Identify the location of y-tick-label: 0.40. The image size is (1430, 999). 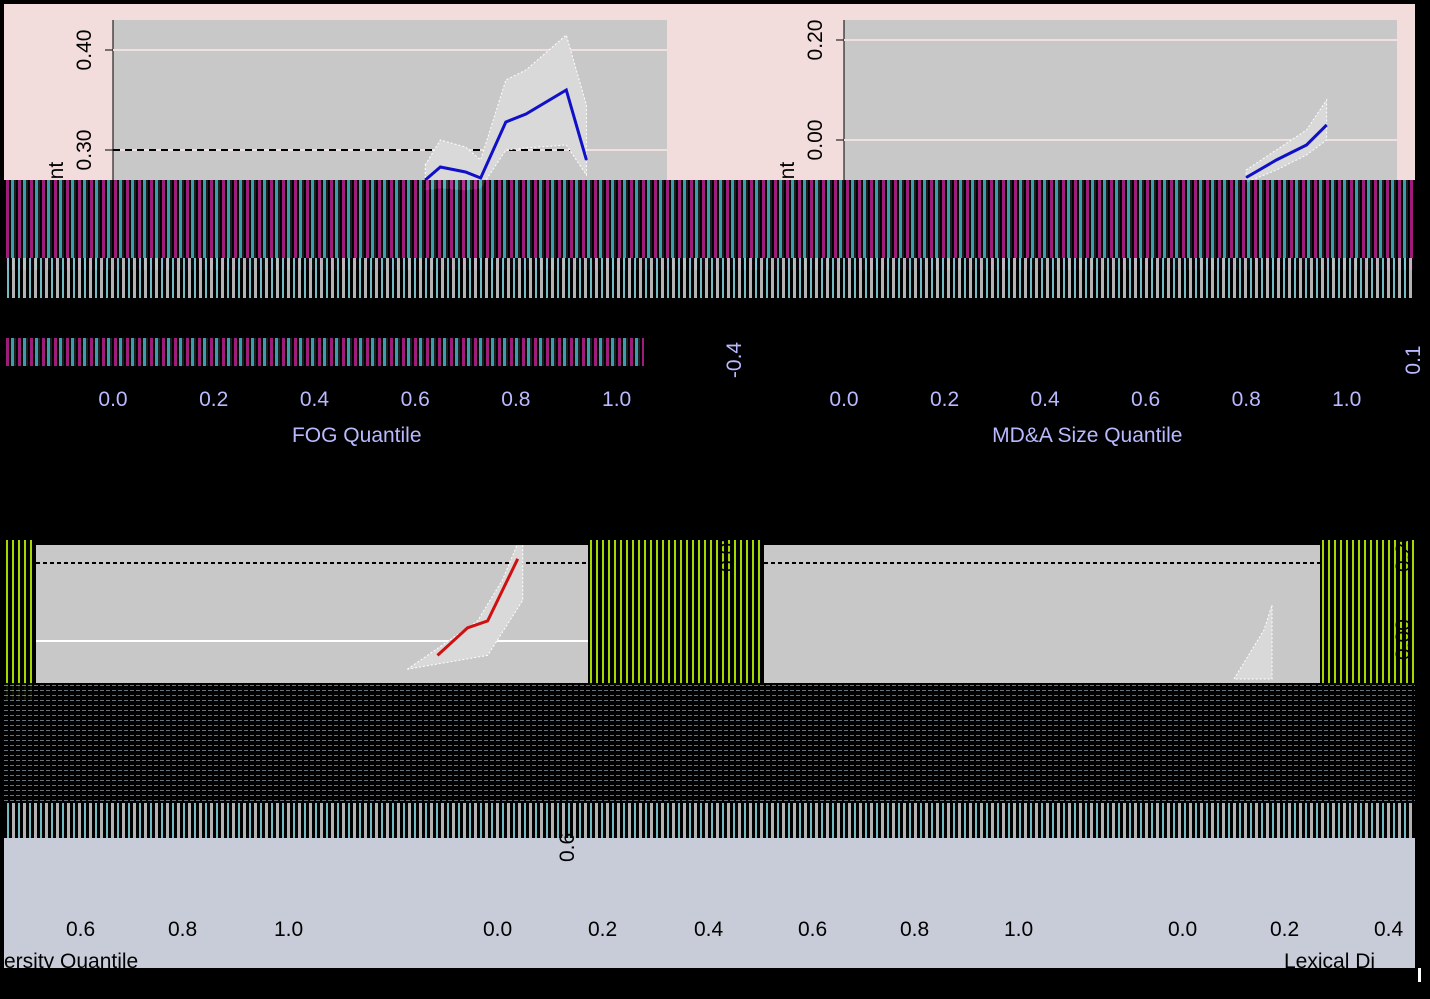
(84, 50).